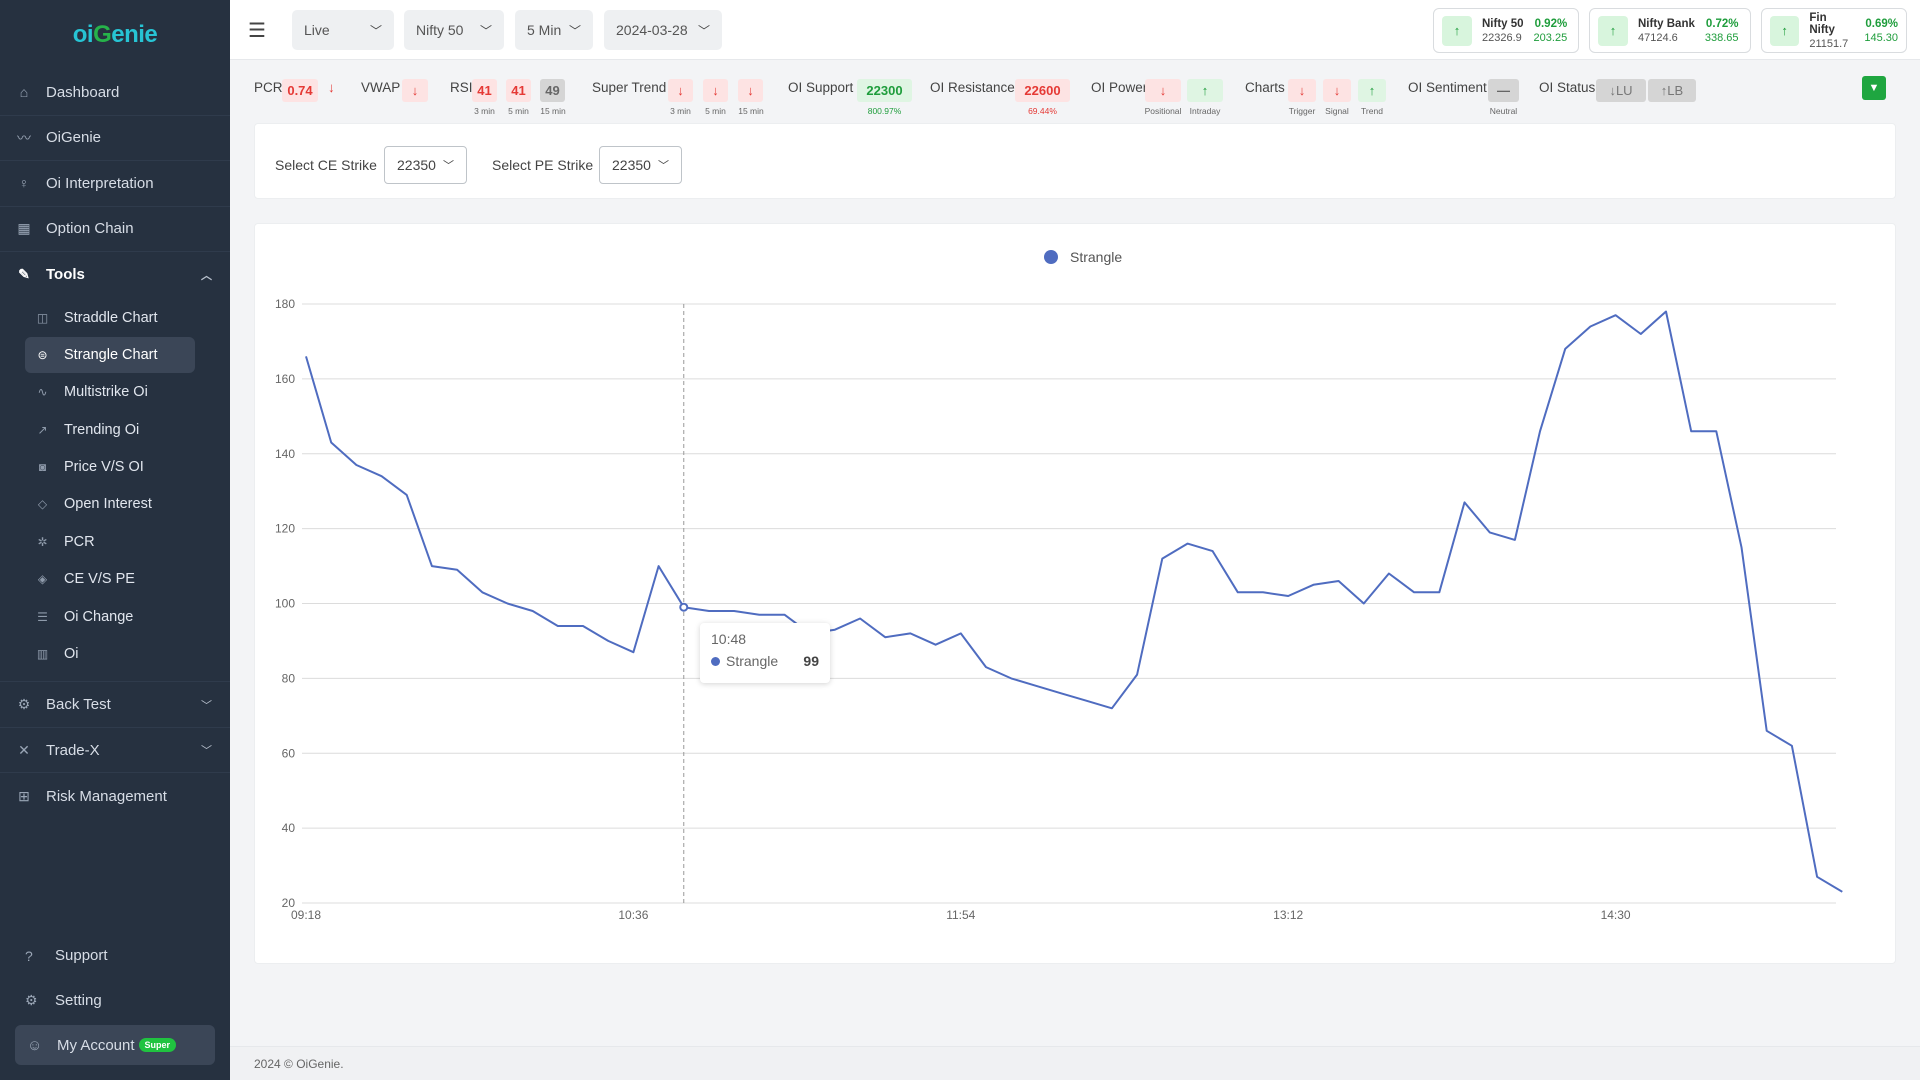 The image size is (1920, 1080). I want to click on ce-strike-select: 22350 ﹀, so click(425, 165).